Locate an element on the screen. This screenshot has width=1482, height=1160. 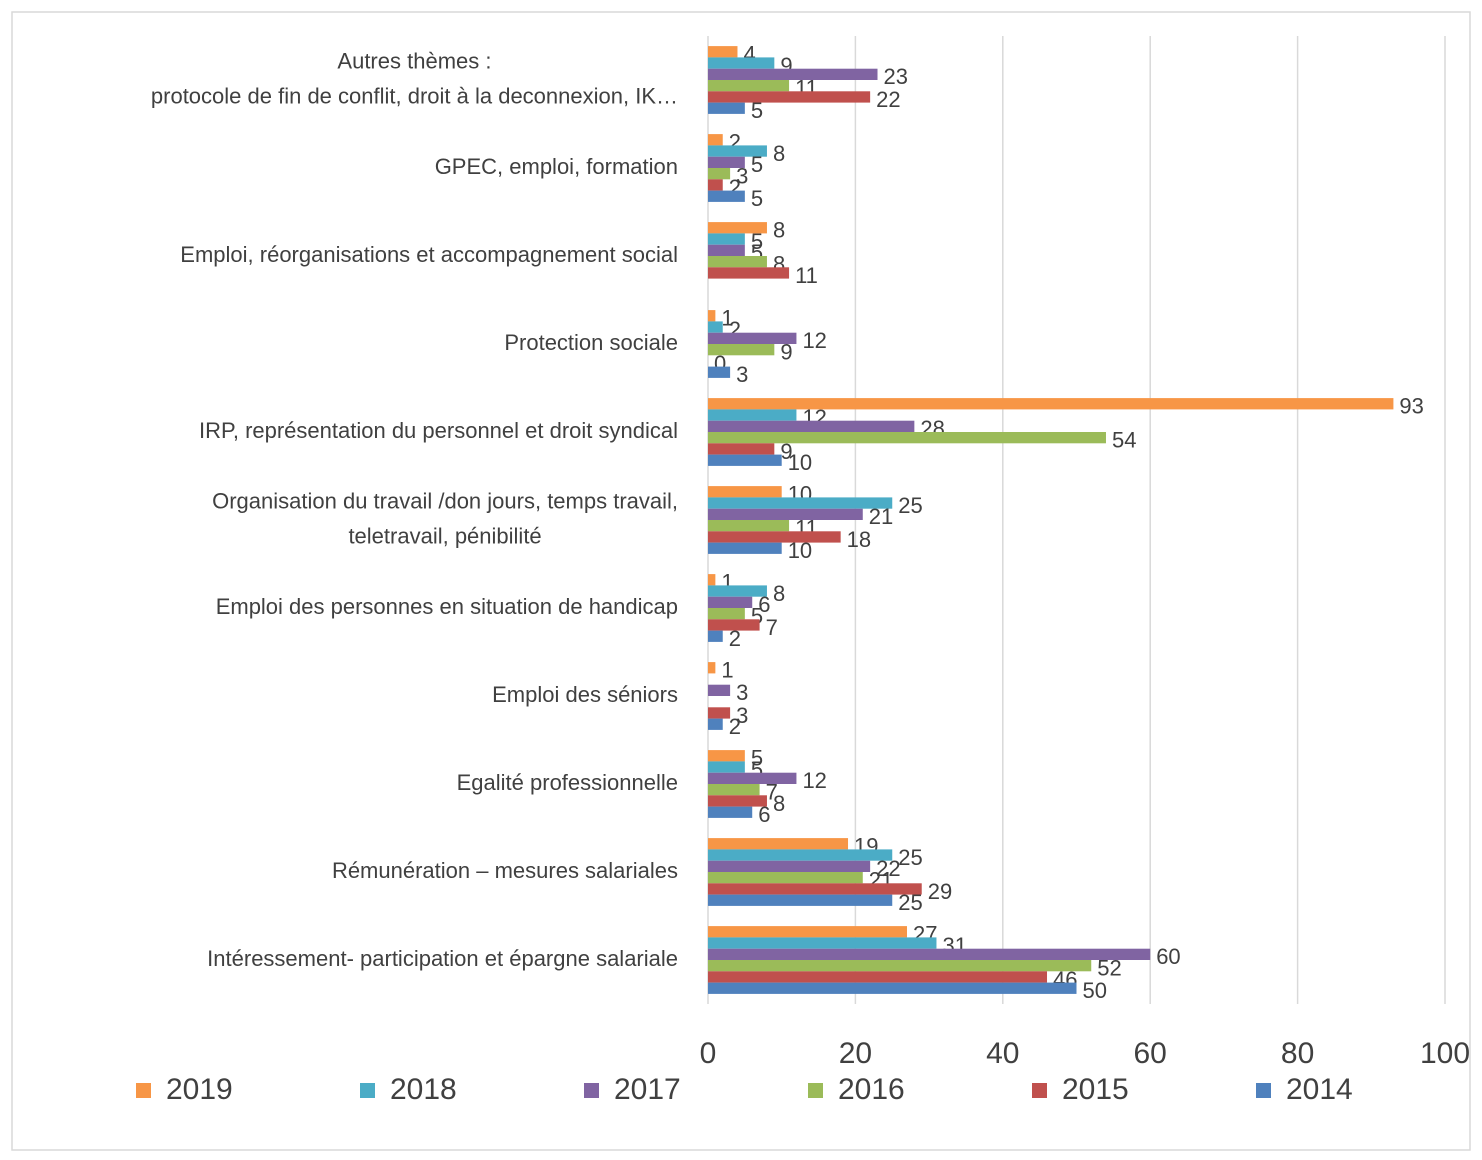
data-label: 52 is located at coordinates (1109, 967).